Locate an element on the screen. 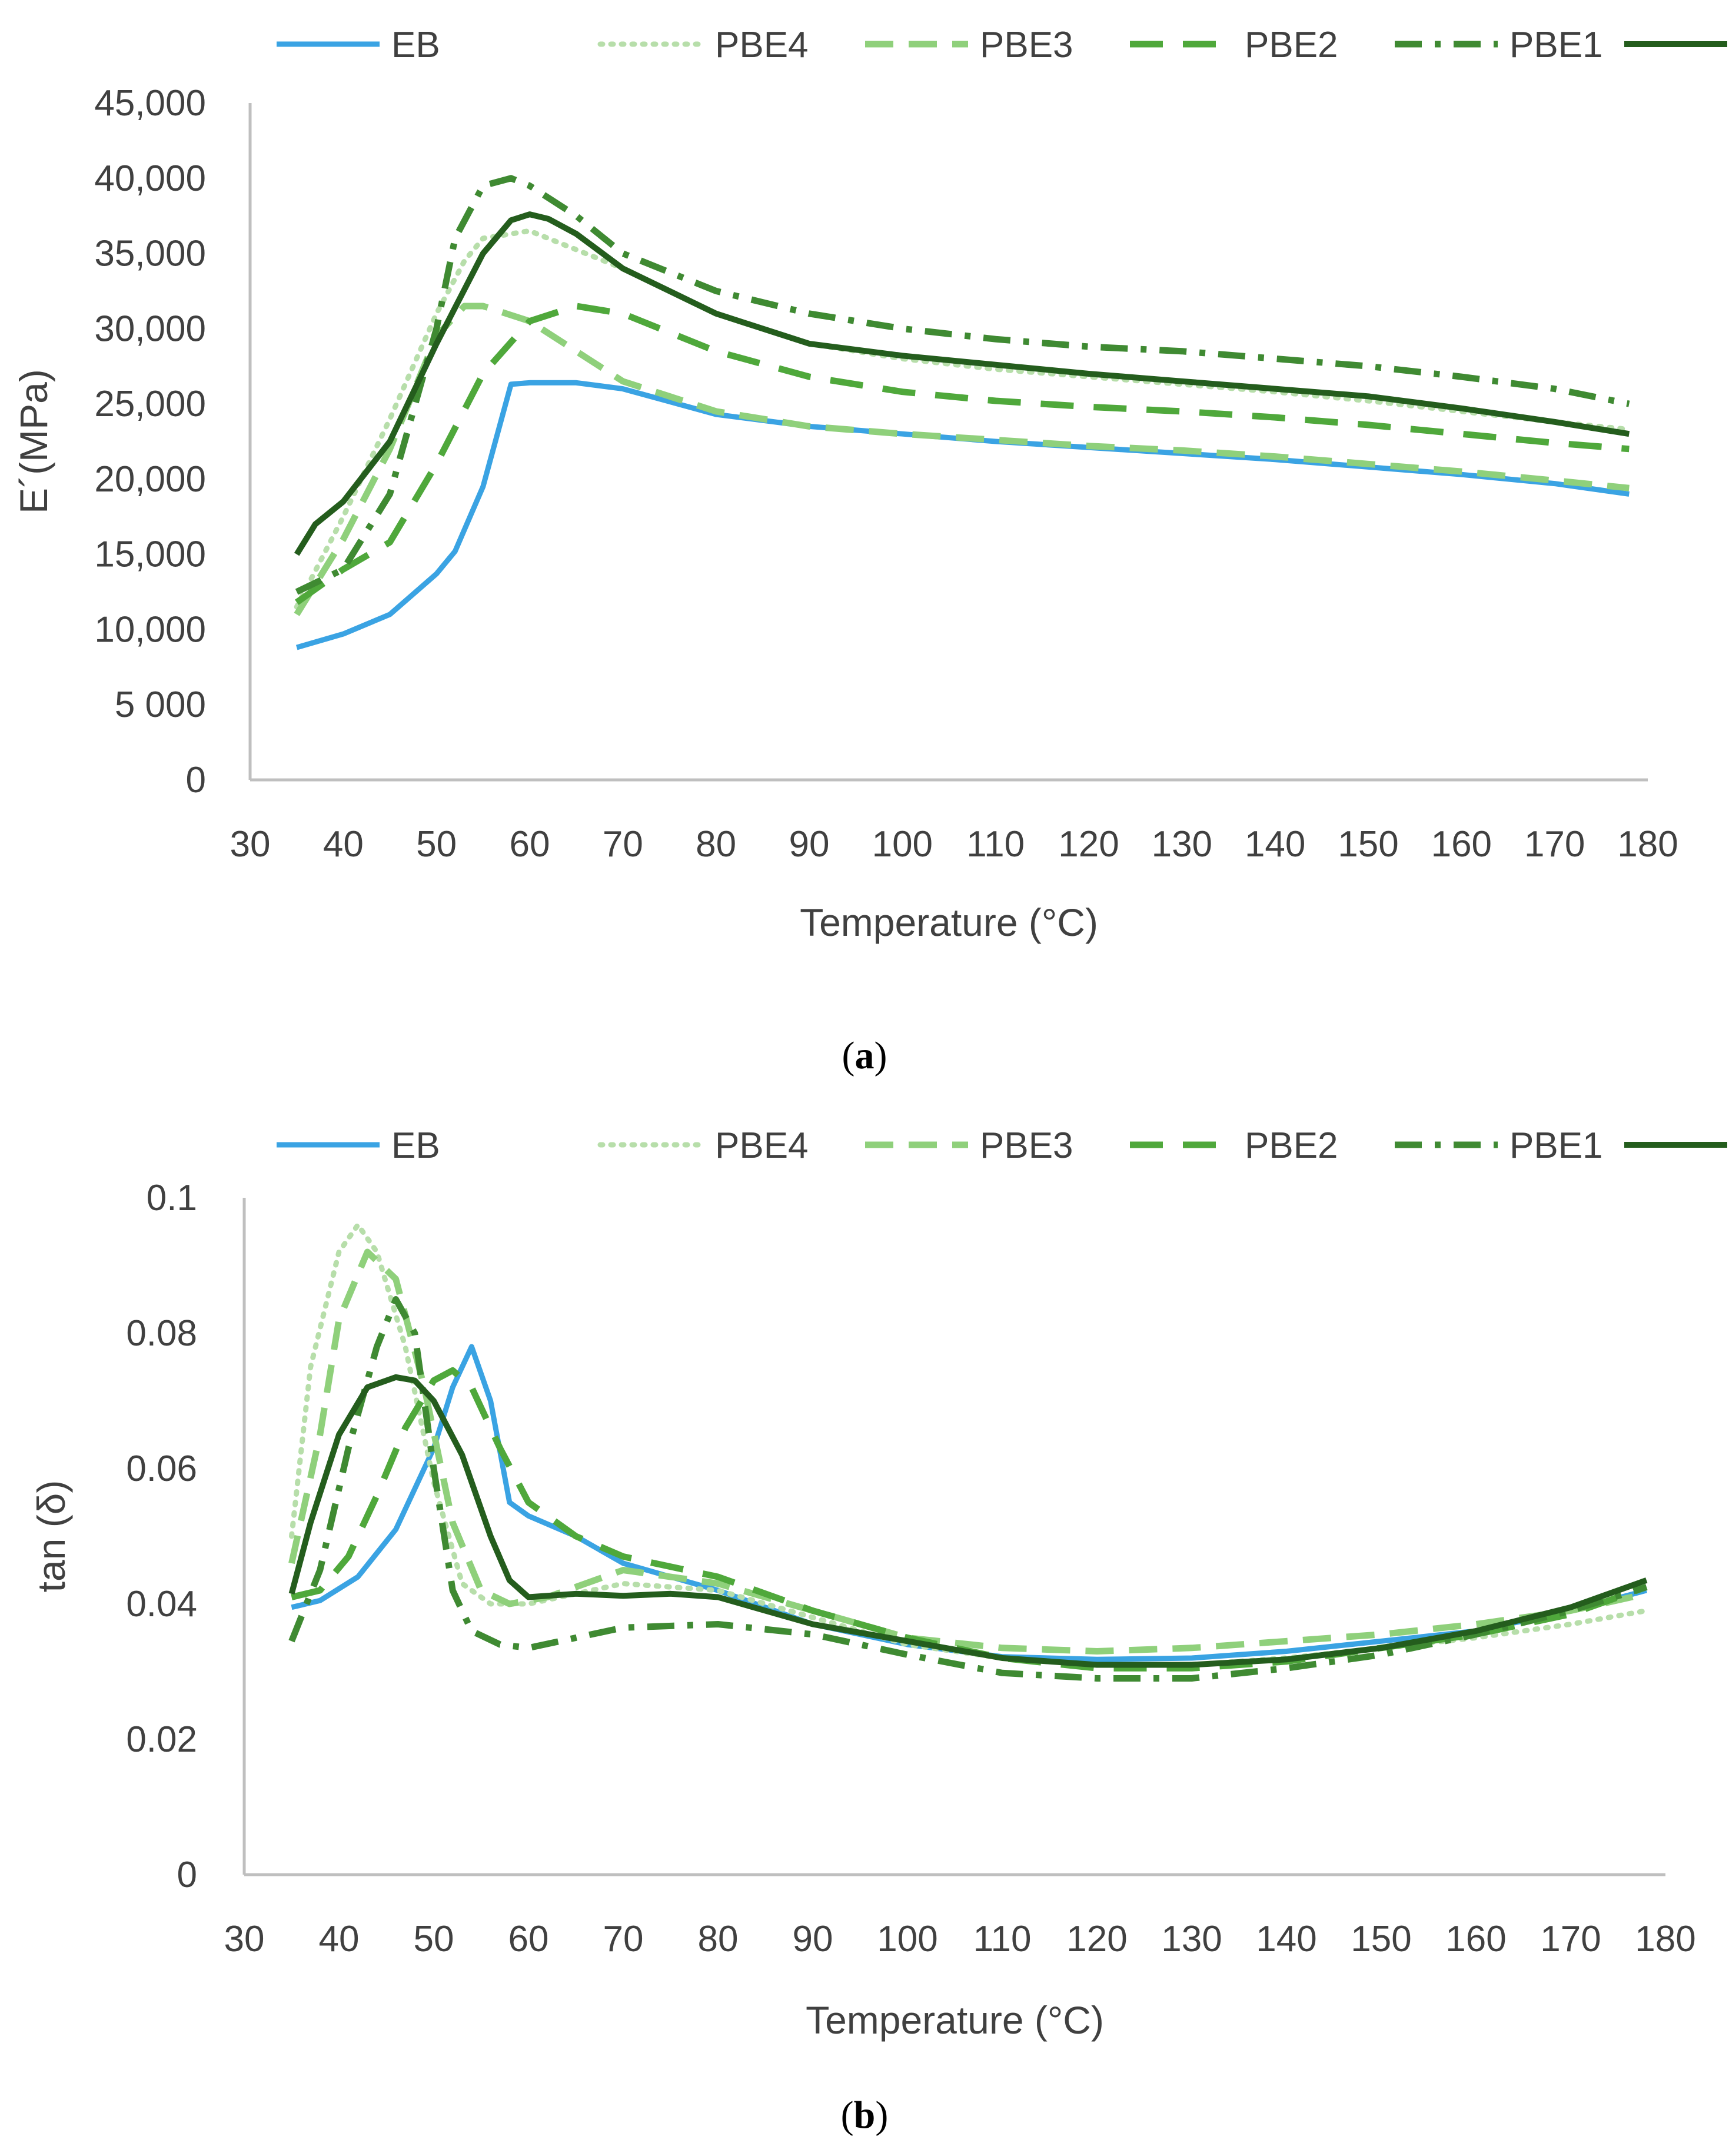  panel-b-x-axis-title: Temperature (°C) is located at coordinates (955, 2020).